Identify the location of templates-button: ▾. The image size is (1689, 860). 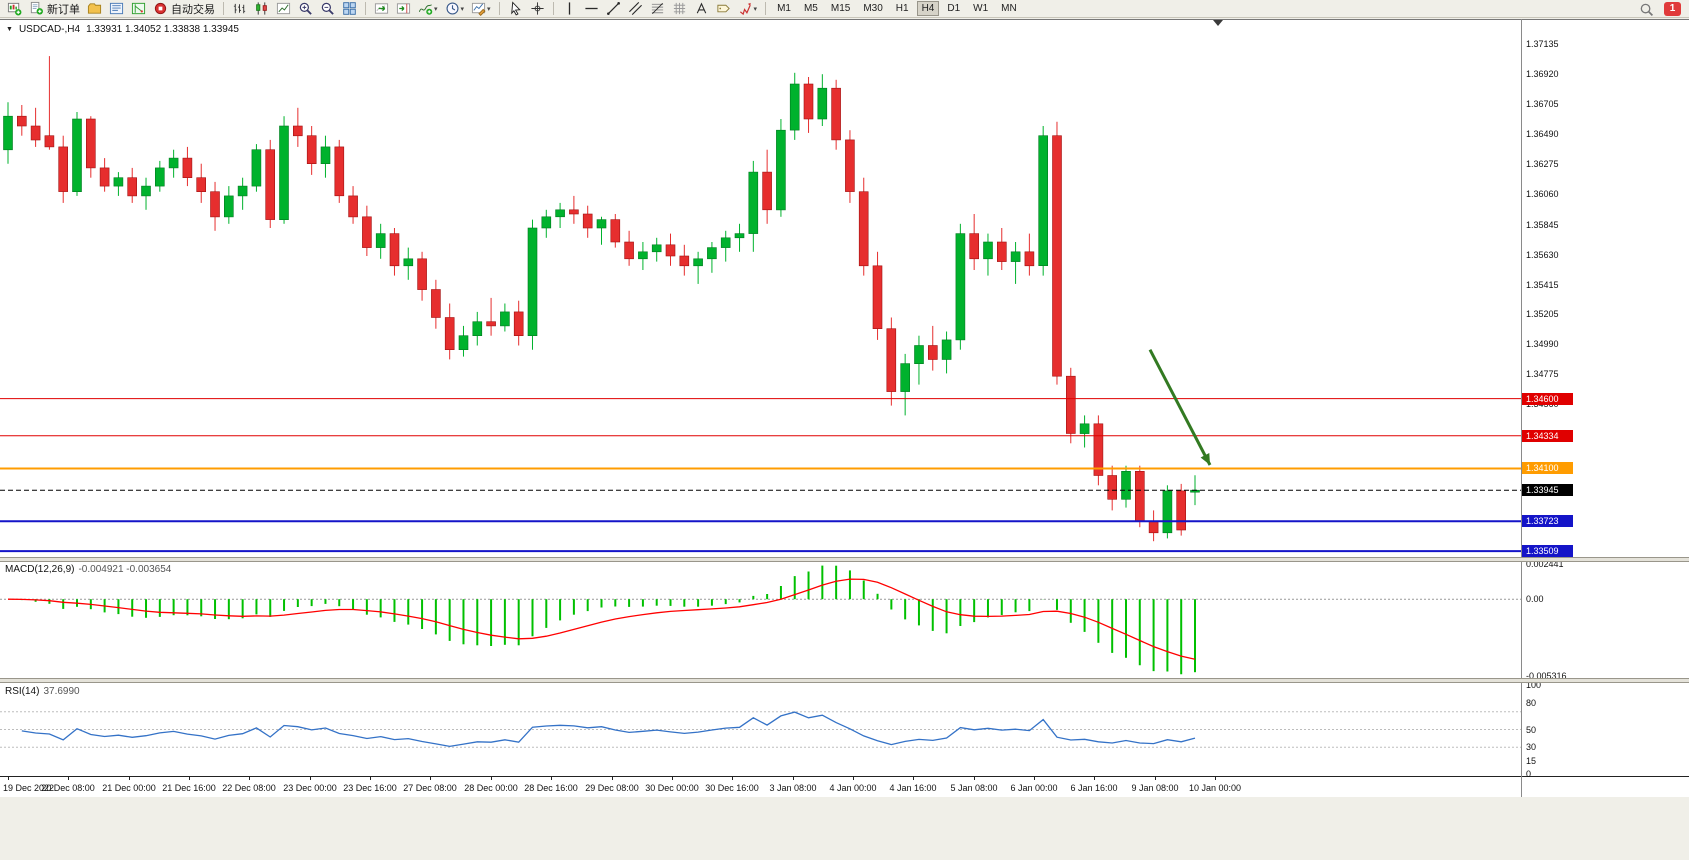
(481, 9).